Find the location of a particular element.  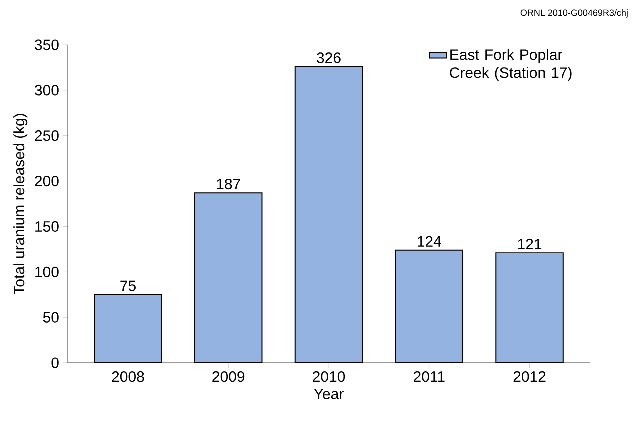

y-tick-label: 50 is located at coordinates (51, 317).